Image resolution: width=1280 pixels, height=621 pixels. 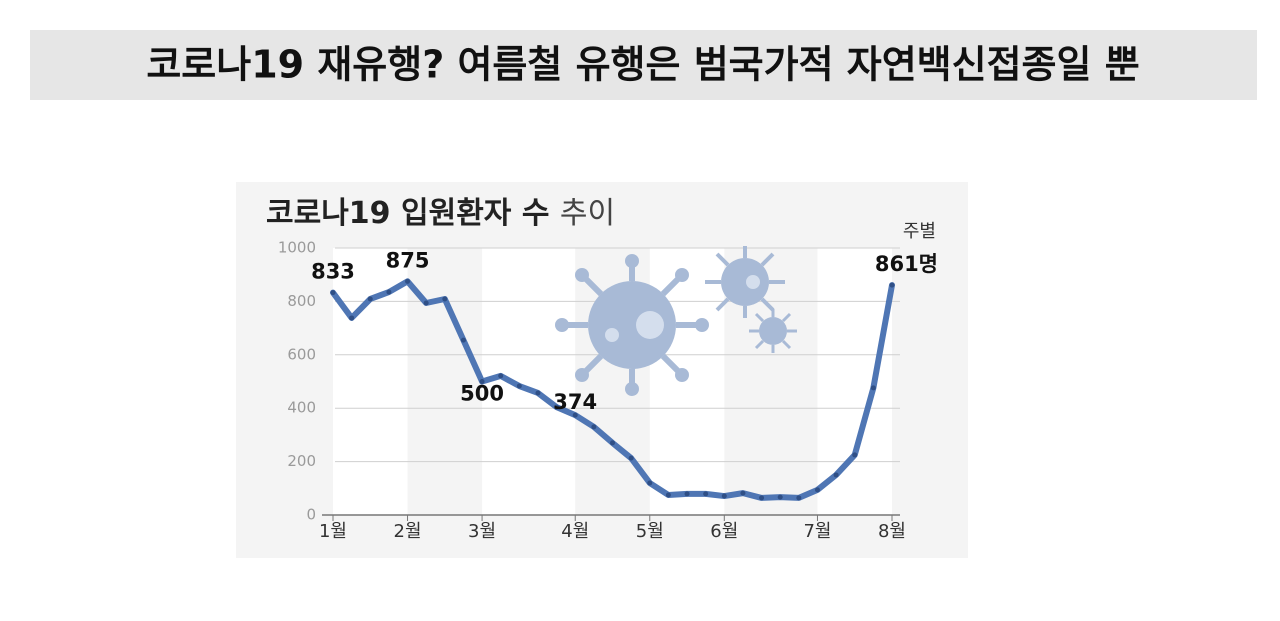 What do you see at coordinates (301, 461) in the screenshot?
I see `y-tick-label: 200` at bounding box center [301, 461].